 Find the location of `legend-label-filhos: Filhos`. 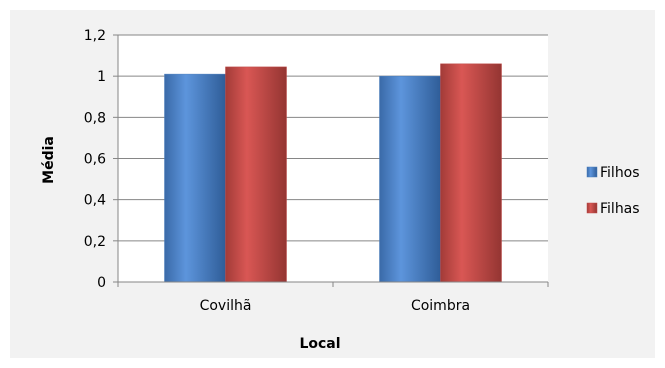

legend-label-filhos: Filhos is located at coordinates (620, 173).